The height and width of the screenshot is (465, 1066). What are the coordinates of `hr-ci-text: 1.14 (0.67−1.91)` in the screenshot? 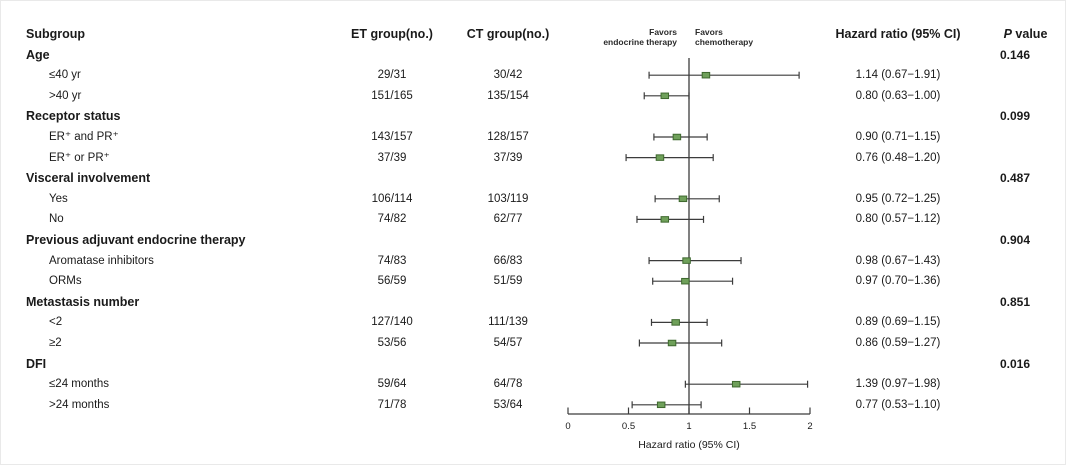 It's located at (898, 75).